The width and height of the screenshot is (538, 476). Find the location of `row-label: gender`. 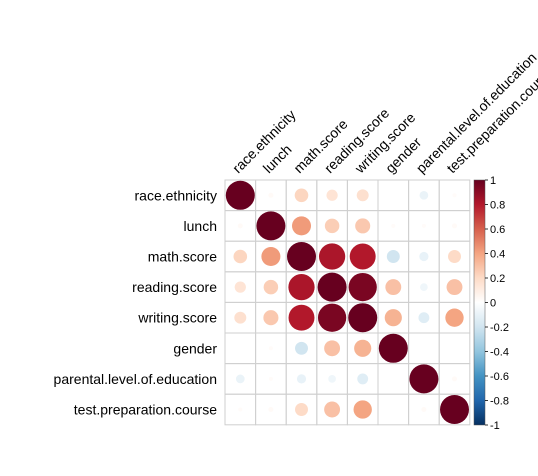

row-label: gender is located at coordinates (195, 348).